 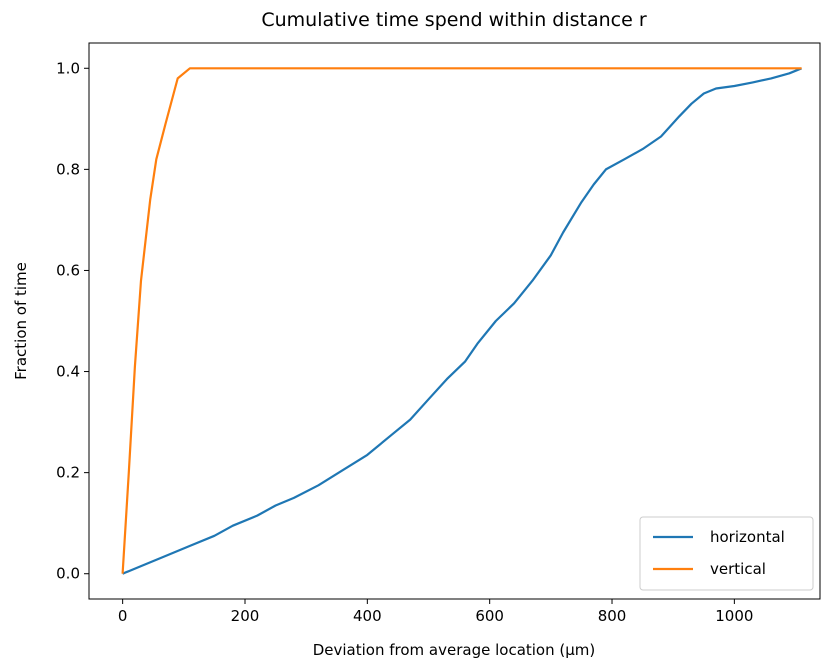 What do you see at coordinates (72, 321) in the screenshot?
I see `y-axis-ticks: 0.0 0.2 0.4 0.6 0.8 1.0` at bounding box center [72, 321].